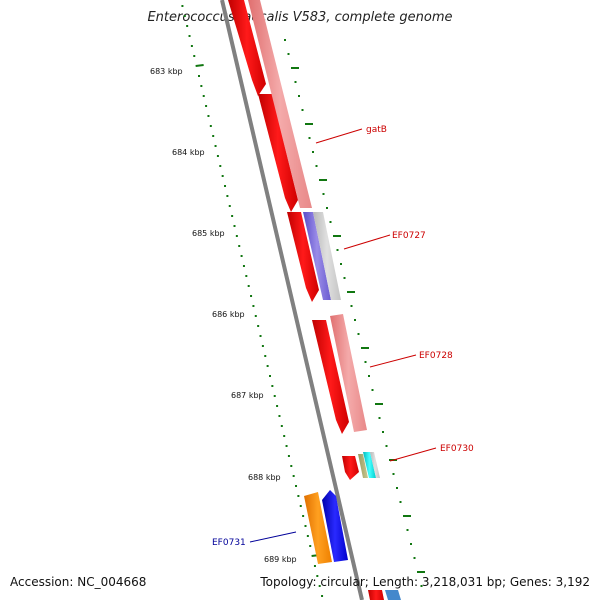 This screenshot has width=600, height=600. Describe the element at coordinates (280, 559) in the screenshot. I see `tick-label: 689 kbp` at that location.